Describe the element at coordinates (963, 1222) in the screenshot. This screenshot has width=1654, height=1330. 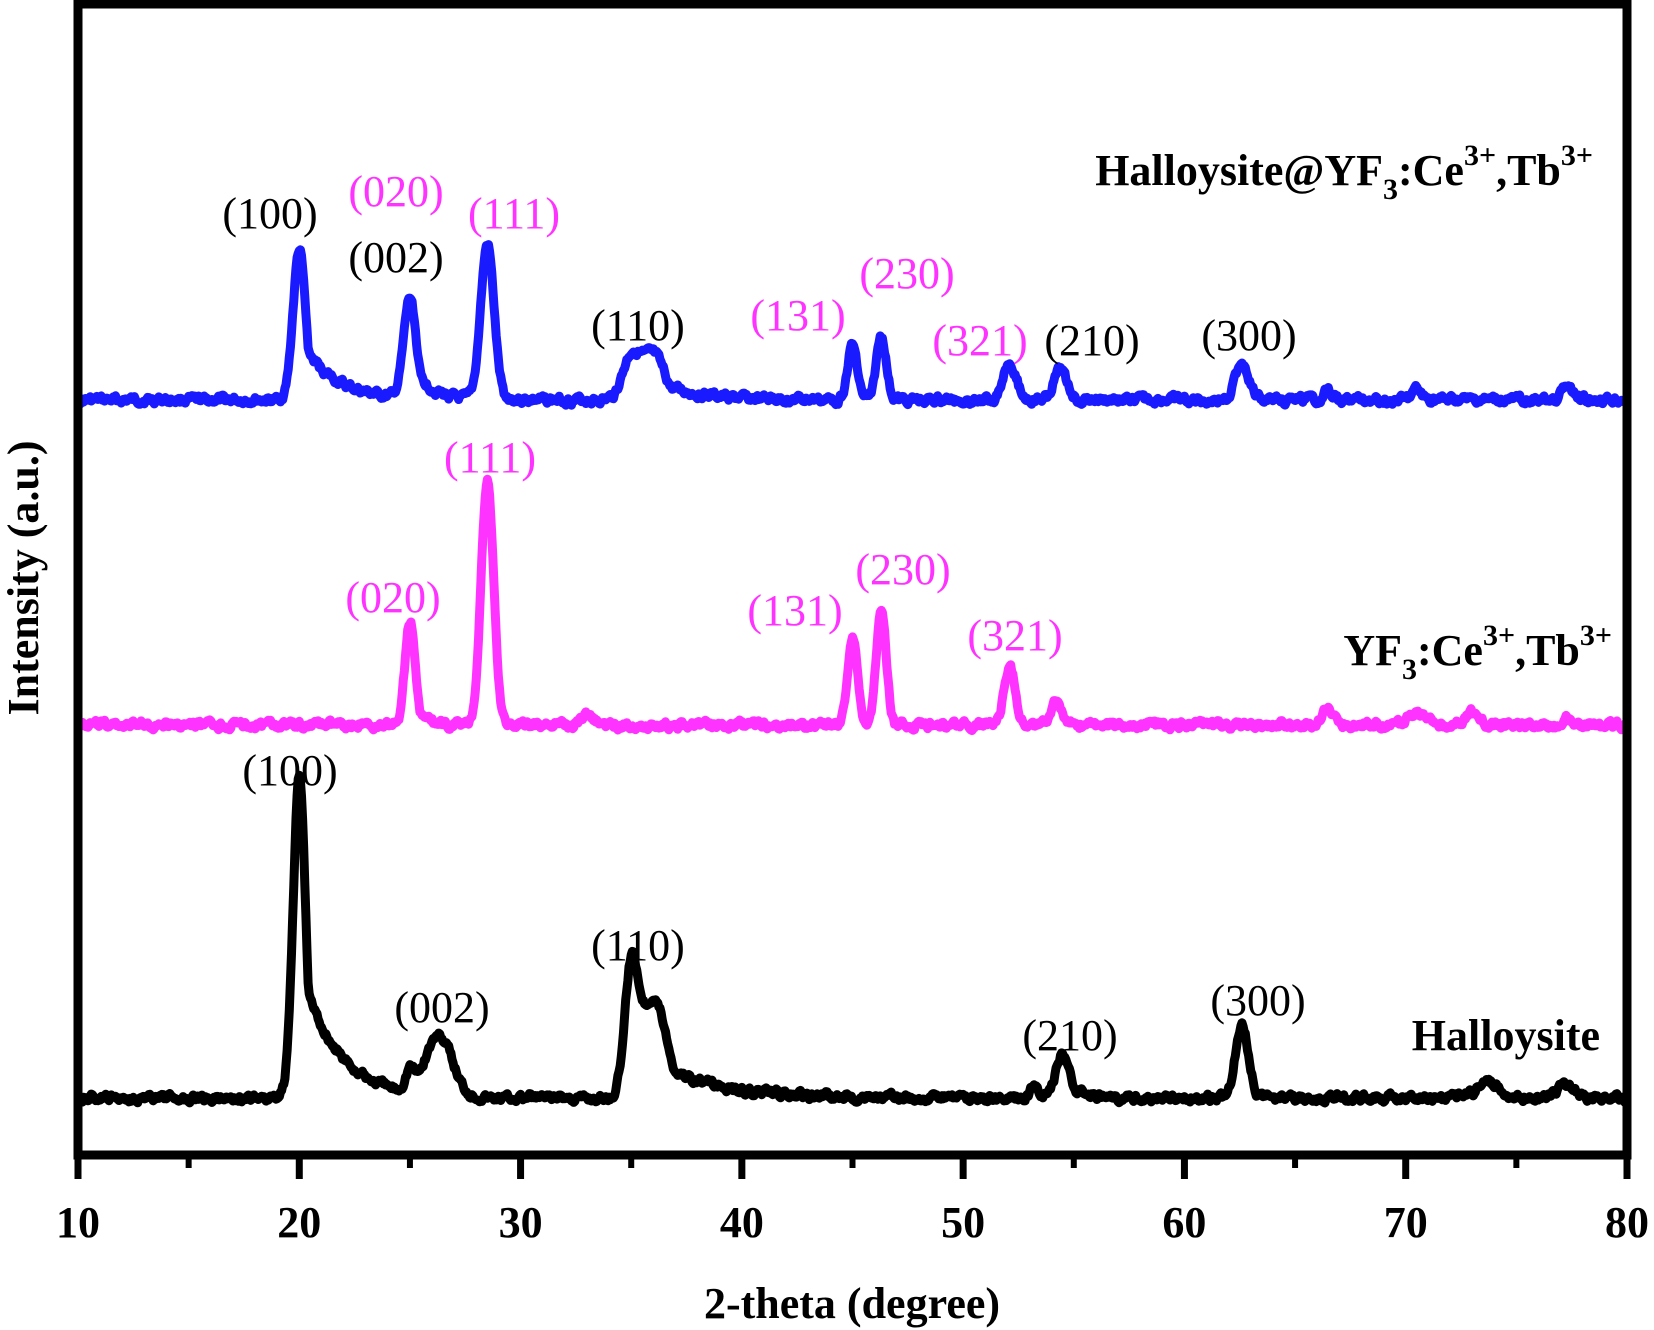
I see `x-tick-label: 50` at that location.